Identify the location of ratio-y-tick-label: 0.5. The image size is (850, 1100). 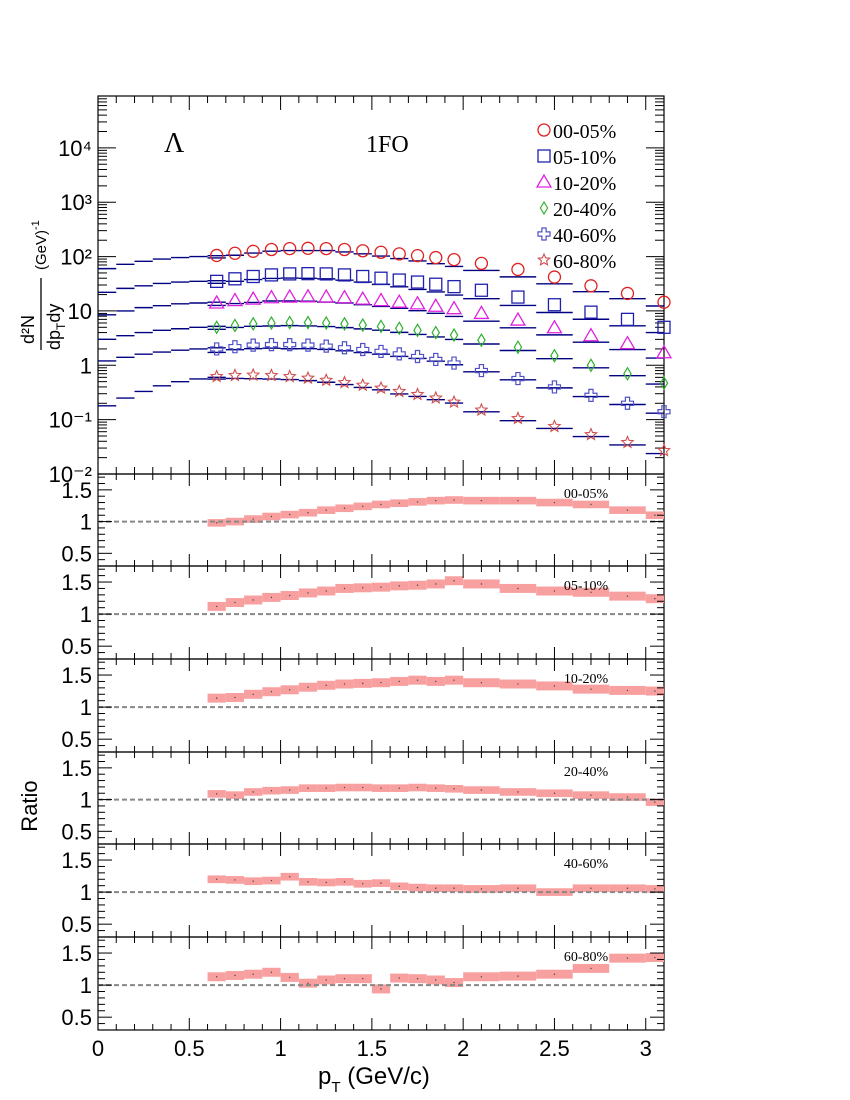
(76, 646).